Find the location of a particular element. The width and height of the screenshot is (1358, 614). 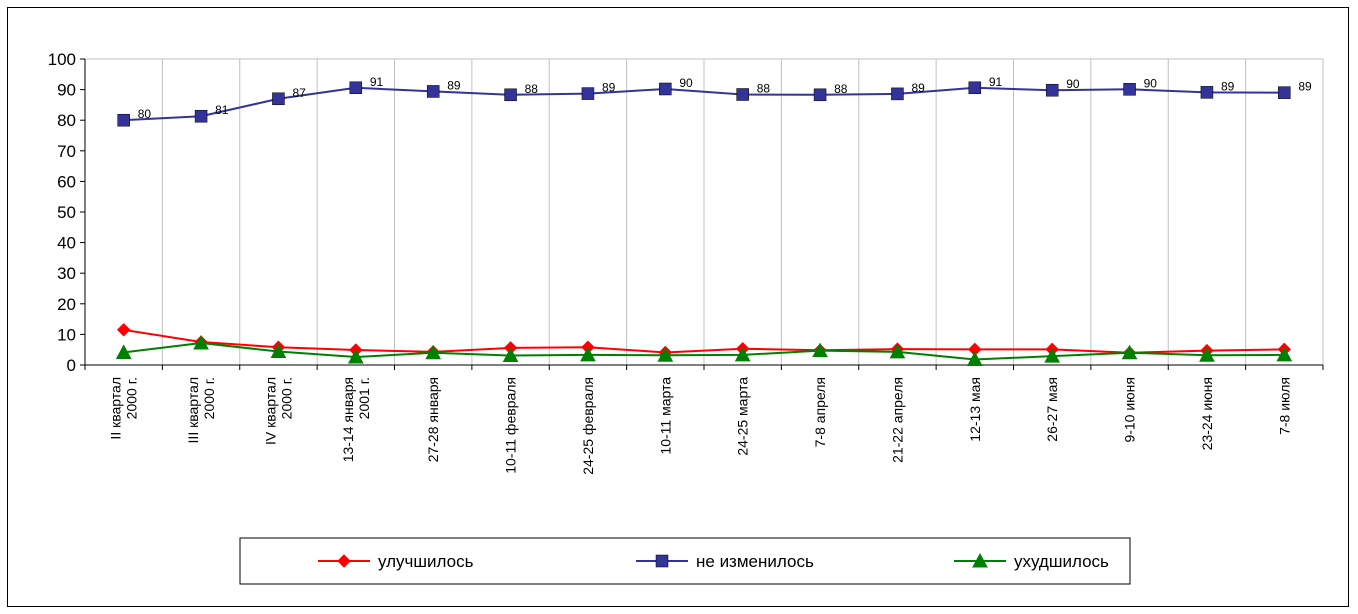

x-tick-label: 24-25 февраля is located at coordinates (588, 426).